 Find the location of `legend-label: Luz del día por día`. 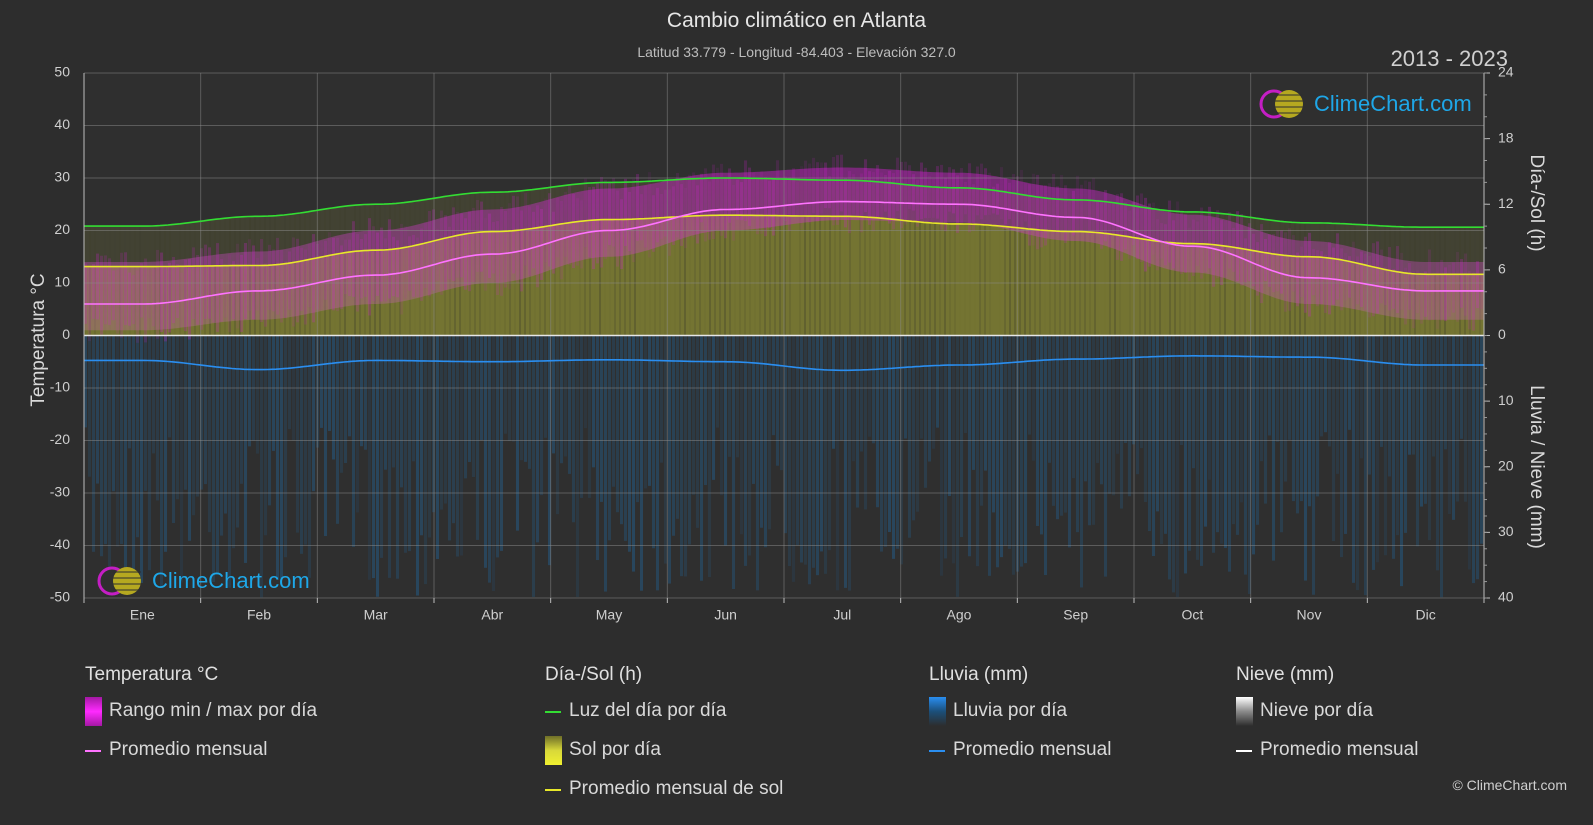

legend-label: Luz del día por día is located at coordinates (648, 710).